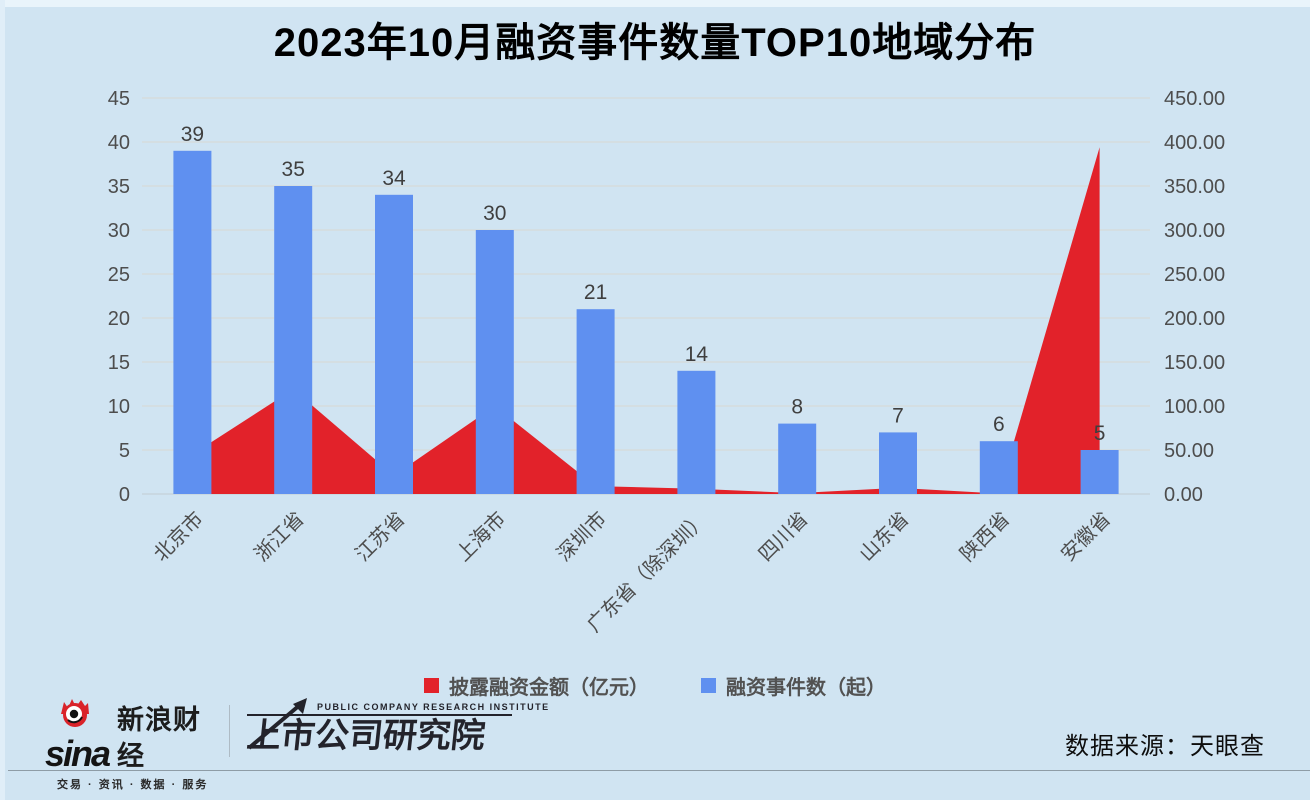 Image resolution: width=1310 pixels, height=800 pixels. I want to click on bar-value-label: 6, so click(999, 424).